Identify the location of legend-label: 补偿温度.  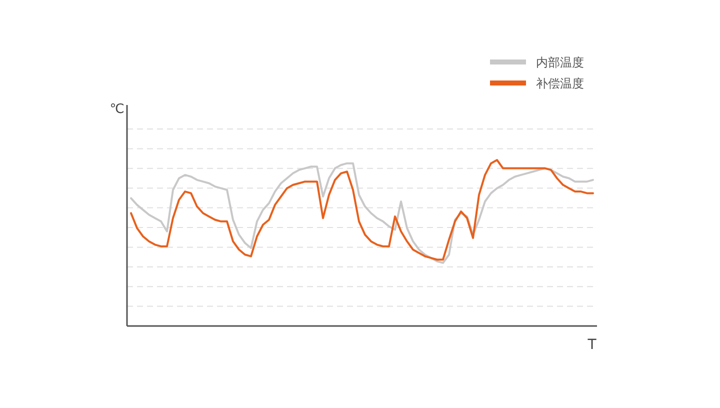
(560, 83).